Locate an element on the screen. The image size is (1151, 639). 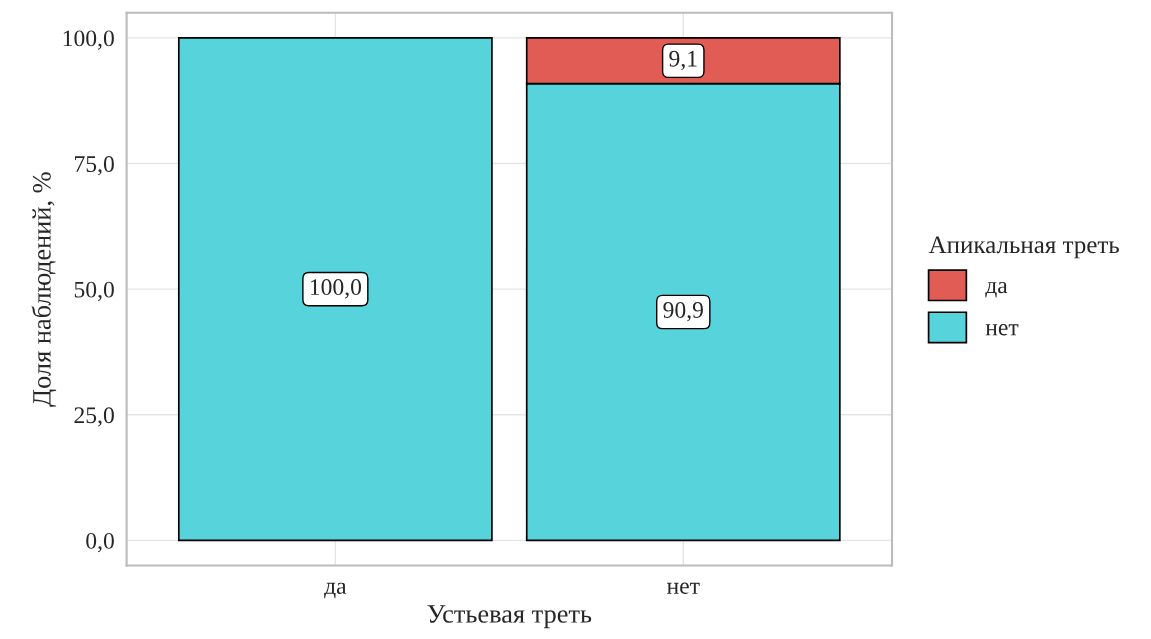
data-label: 90,9 is located at coordinates (683, 311).